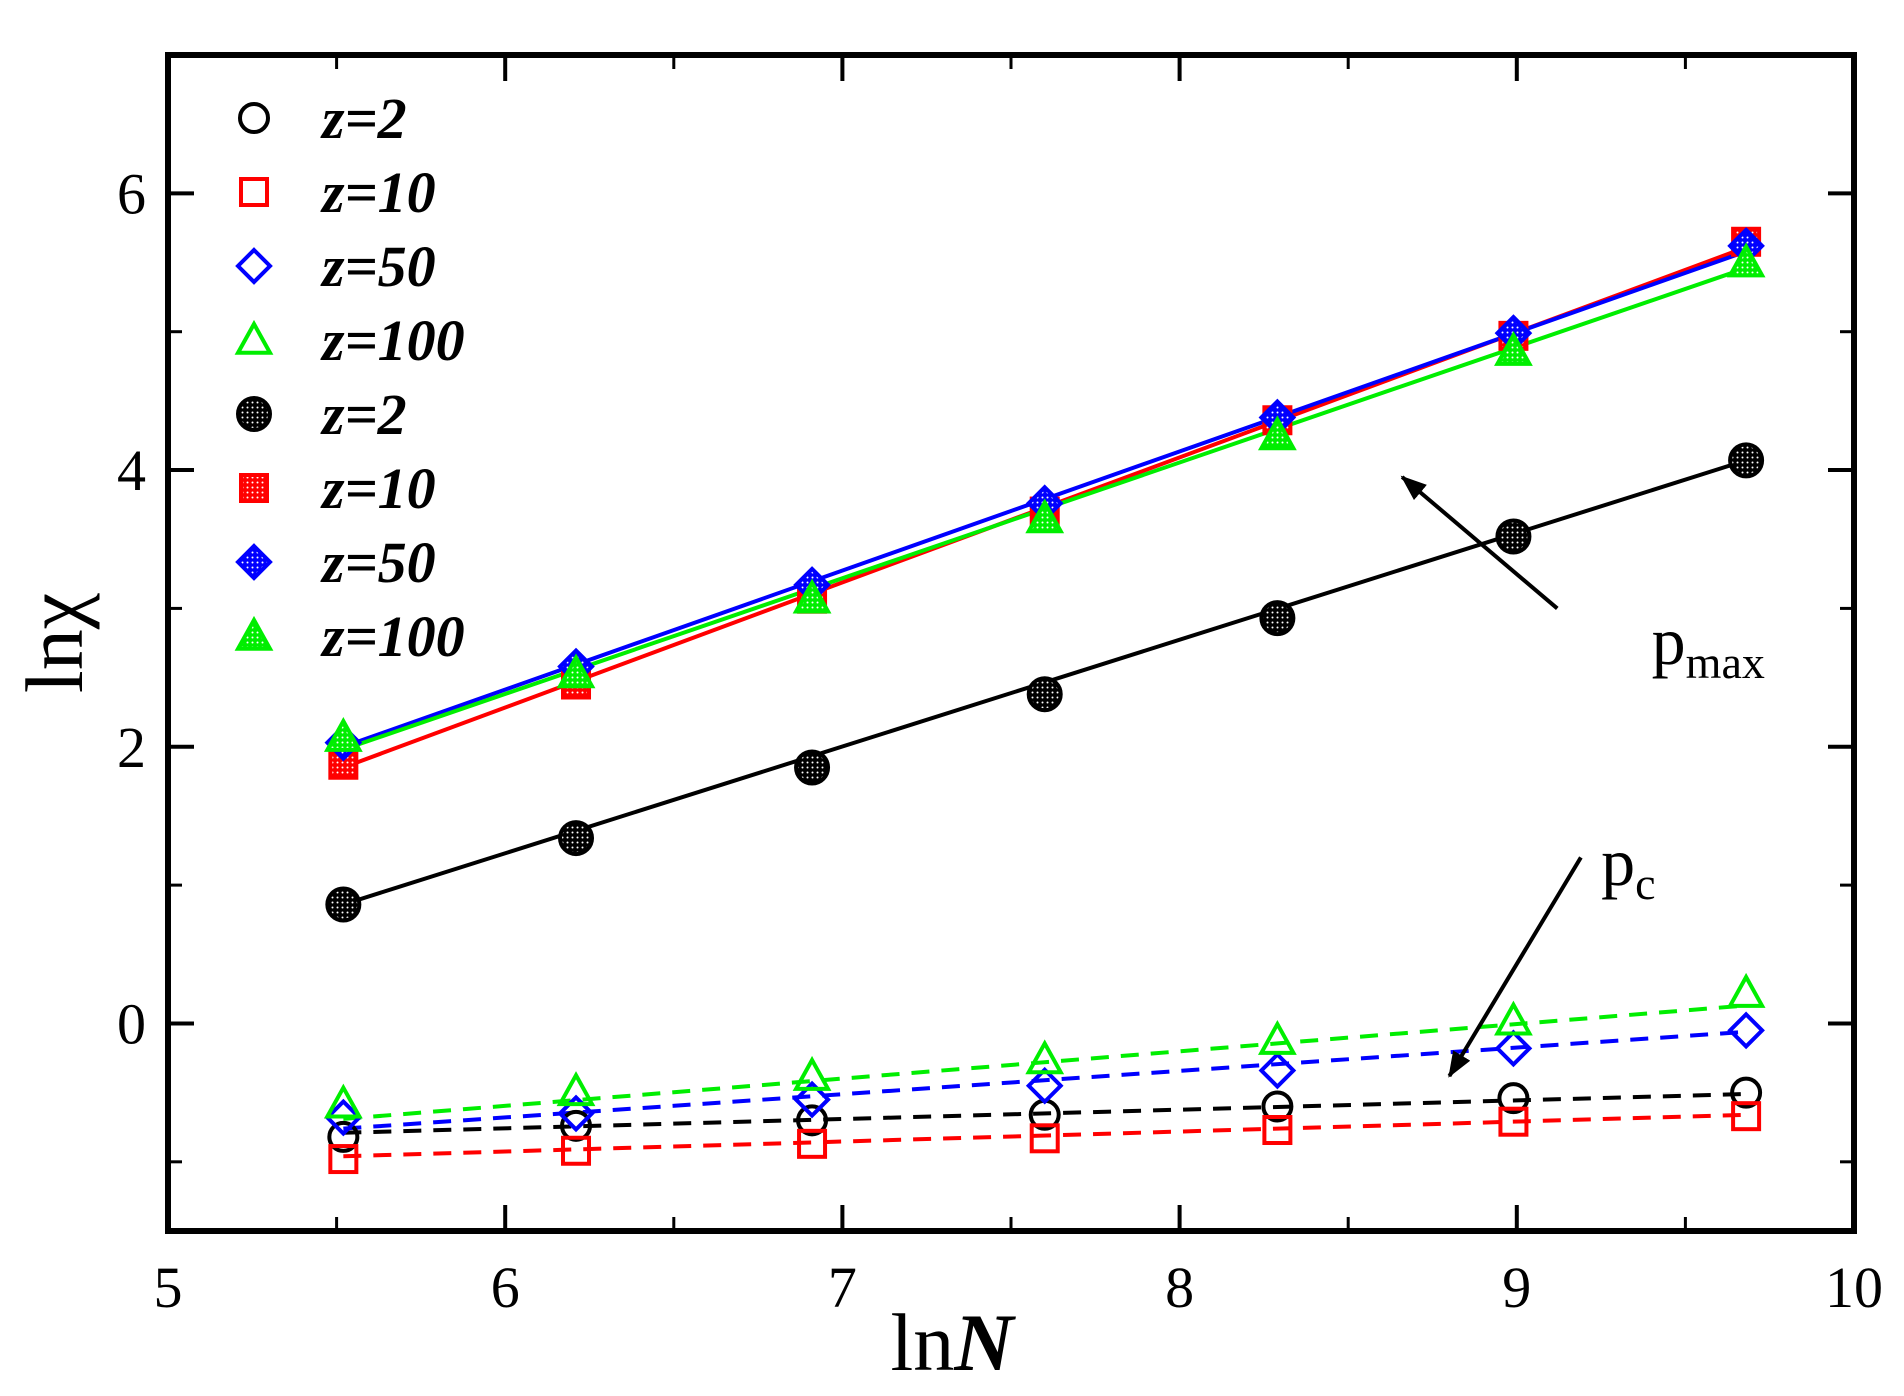  Describe the element at coordinates (378, 488) in the screenshot. I see `legend-label-5: z=10` at that location.